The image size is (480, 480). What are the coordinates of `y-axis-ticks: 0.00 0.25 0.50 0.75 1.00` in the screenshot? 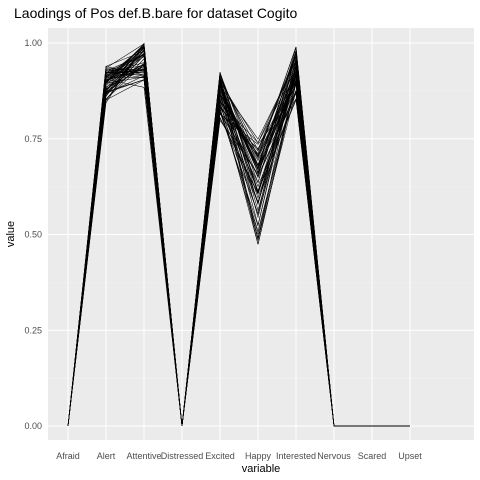 It's located at (33, 234).